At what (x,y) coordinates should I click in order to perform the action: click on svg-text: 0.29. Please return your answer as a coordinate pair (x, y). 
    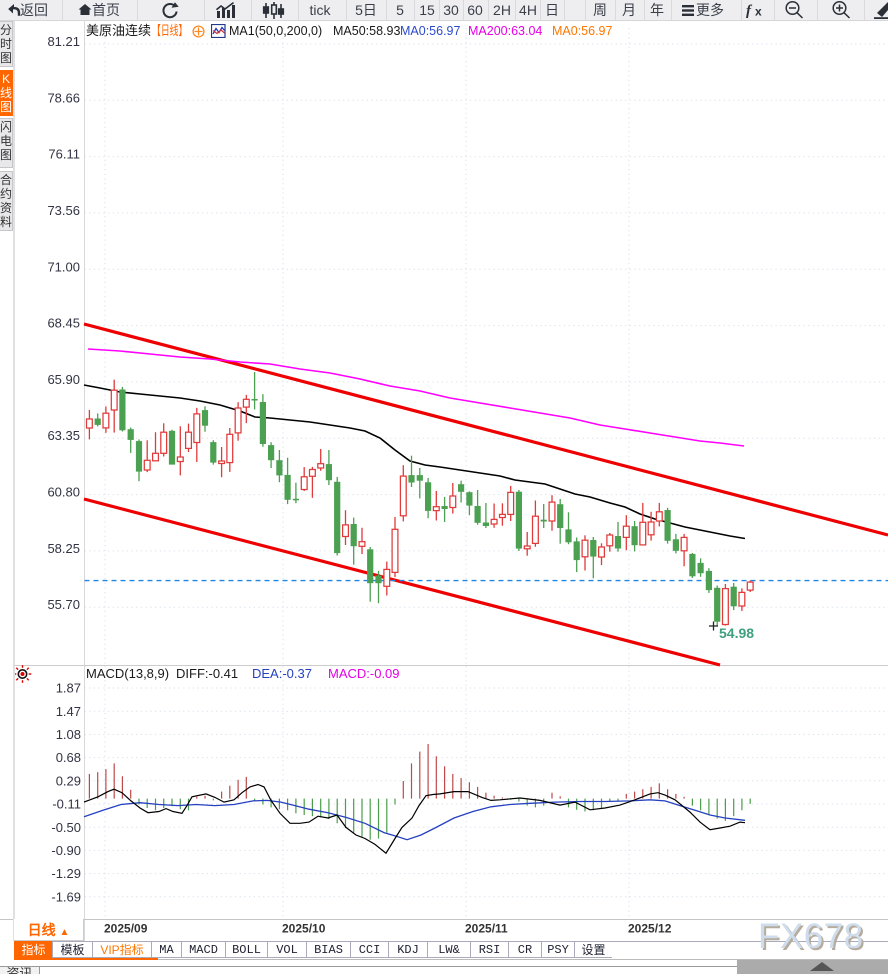
    Looking at the image, I should click on (68, 780).